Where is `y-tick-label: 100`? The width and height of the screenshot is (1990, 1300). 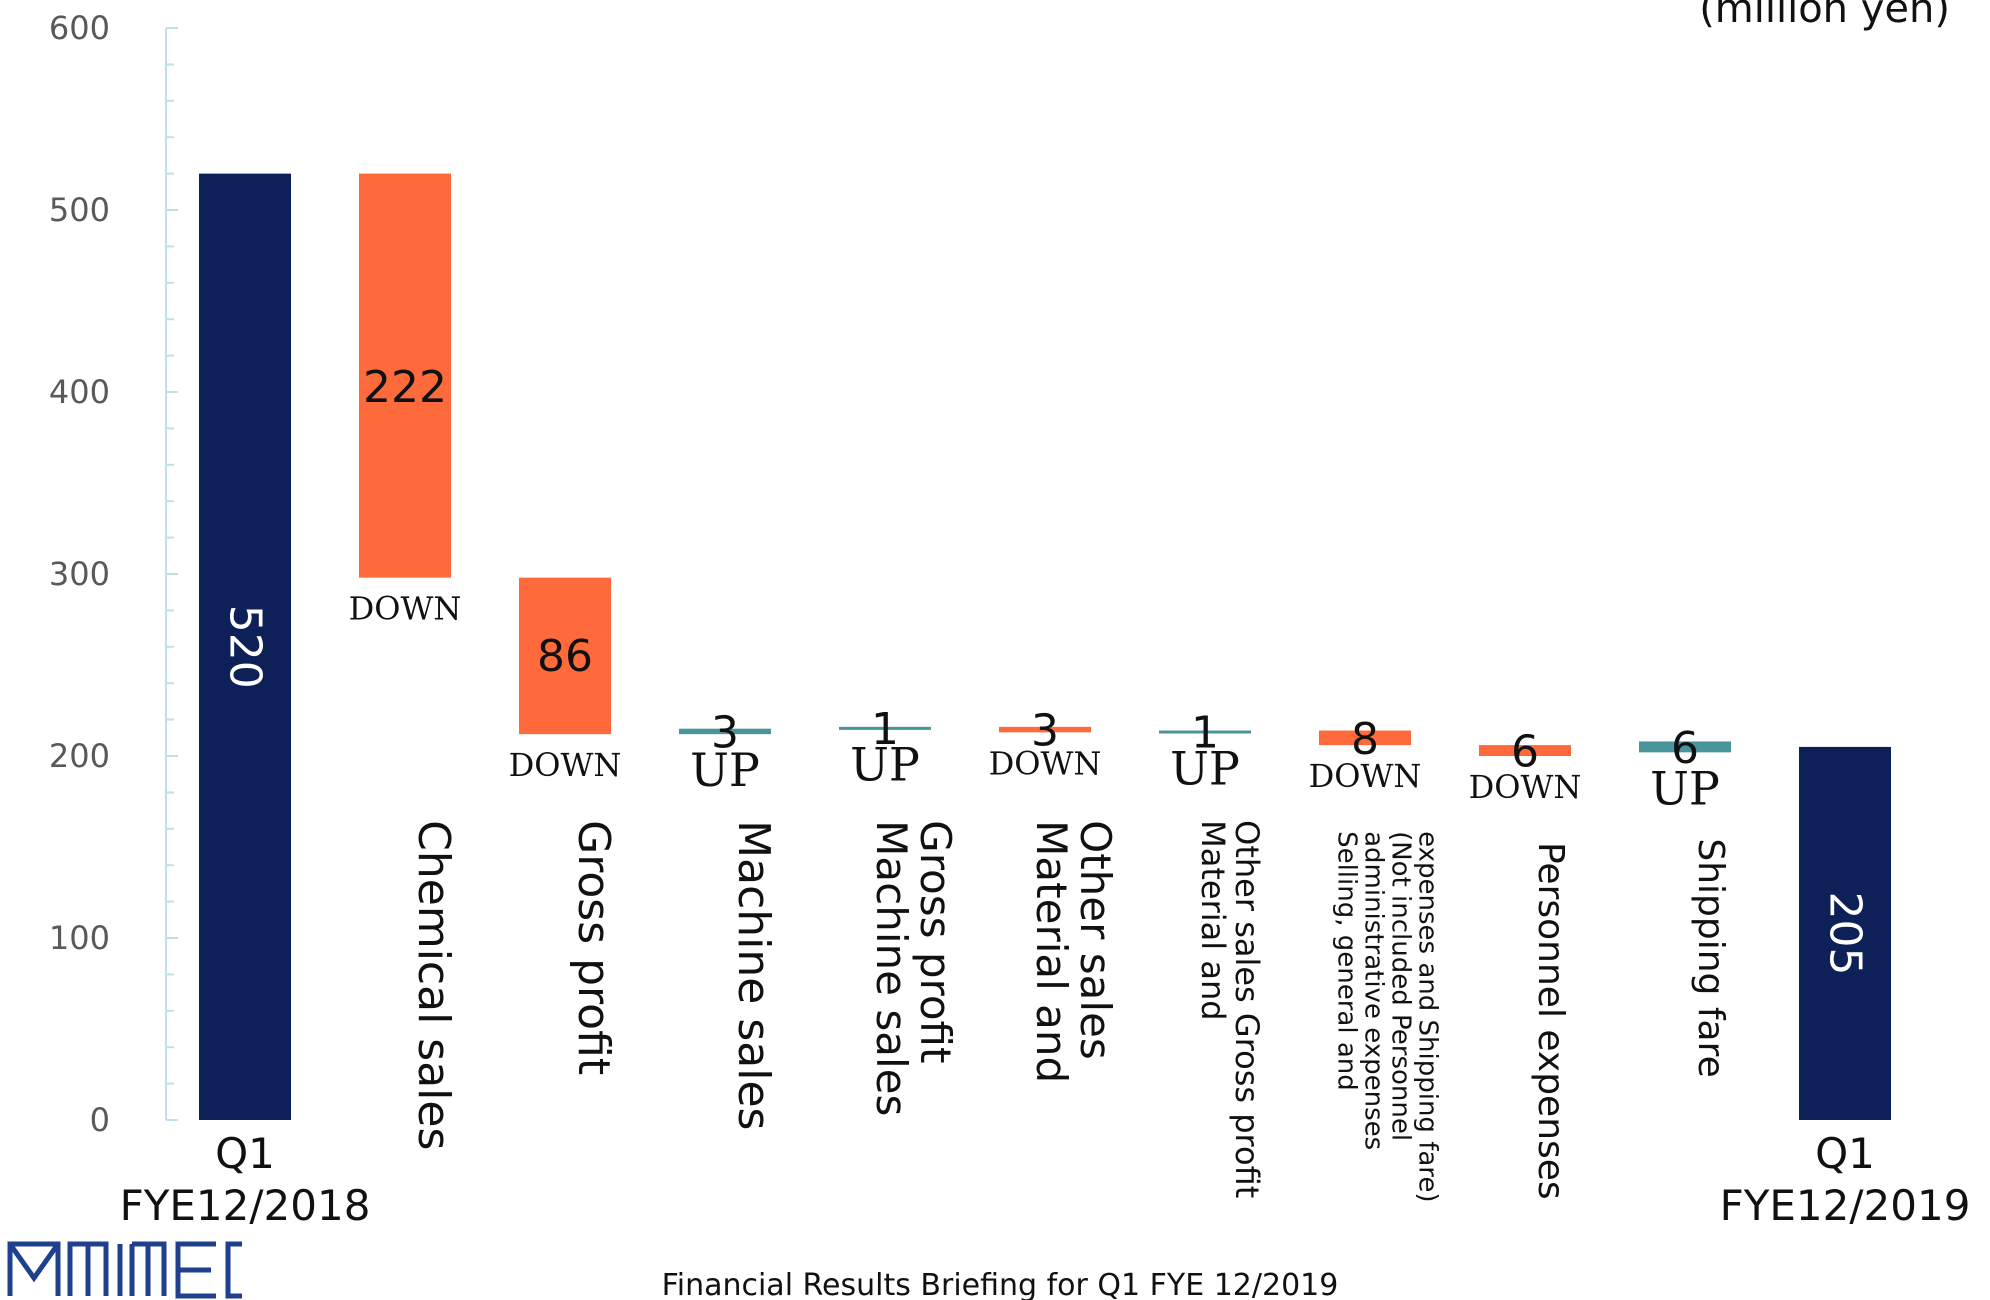 y-tick-label: 100 is located at coordinates (79, 938).